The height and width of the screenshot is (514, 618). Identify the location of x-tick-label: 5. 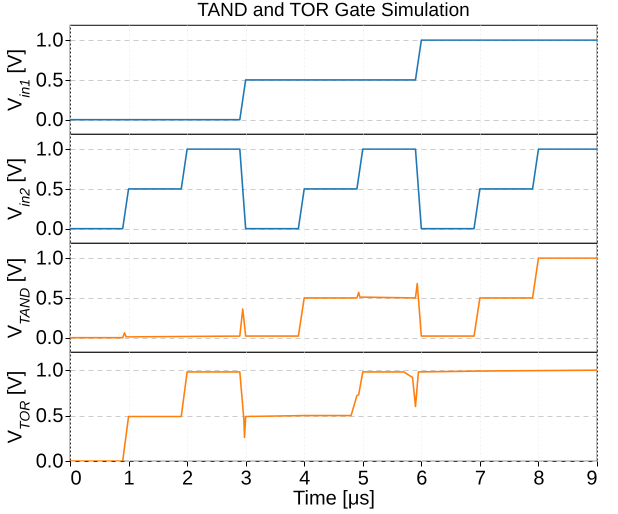
(363, 479).